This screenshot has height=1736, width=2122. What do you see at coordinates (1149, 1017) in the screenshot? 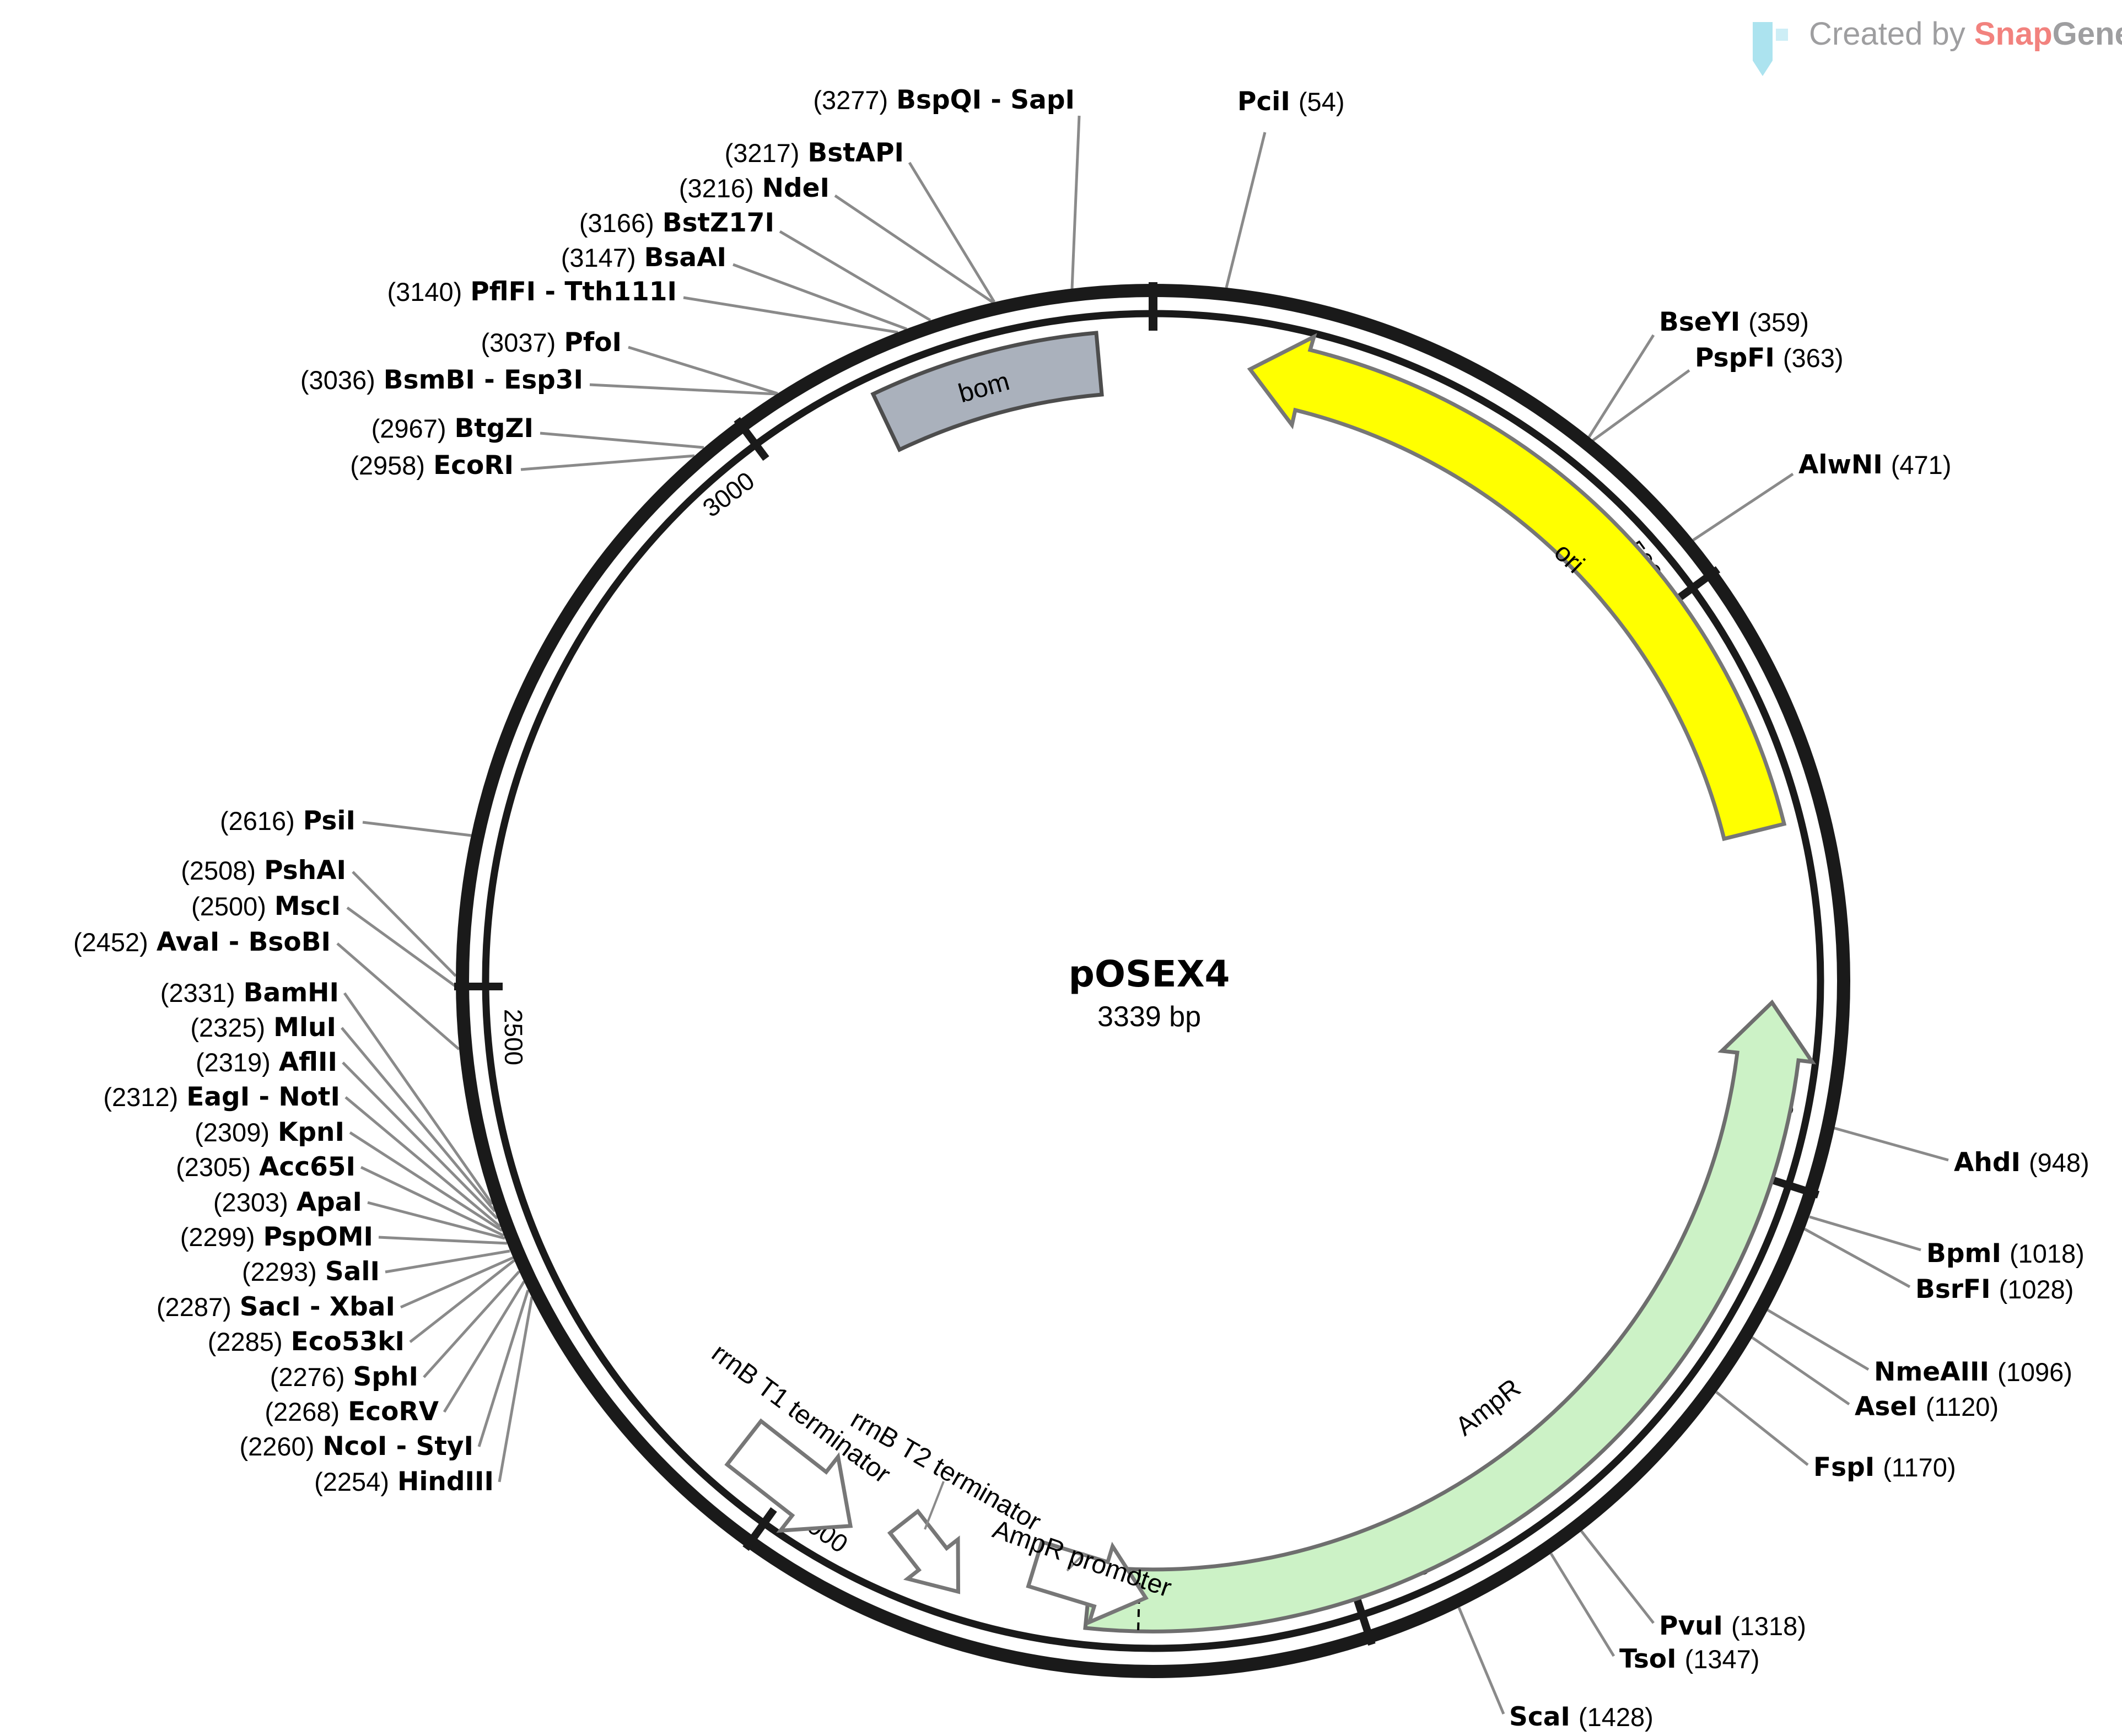
I see `plasmid-size: 3339 bp` at bounding box center [1149, 1017].